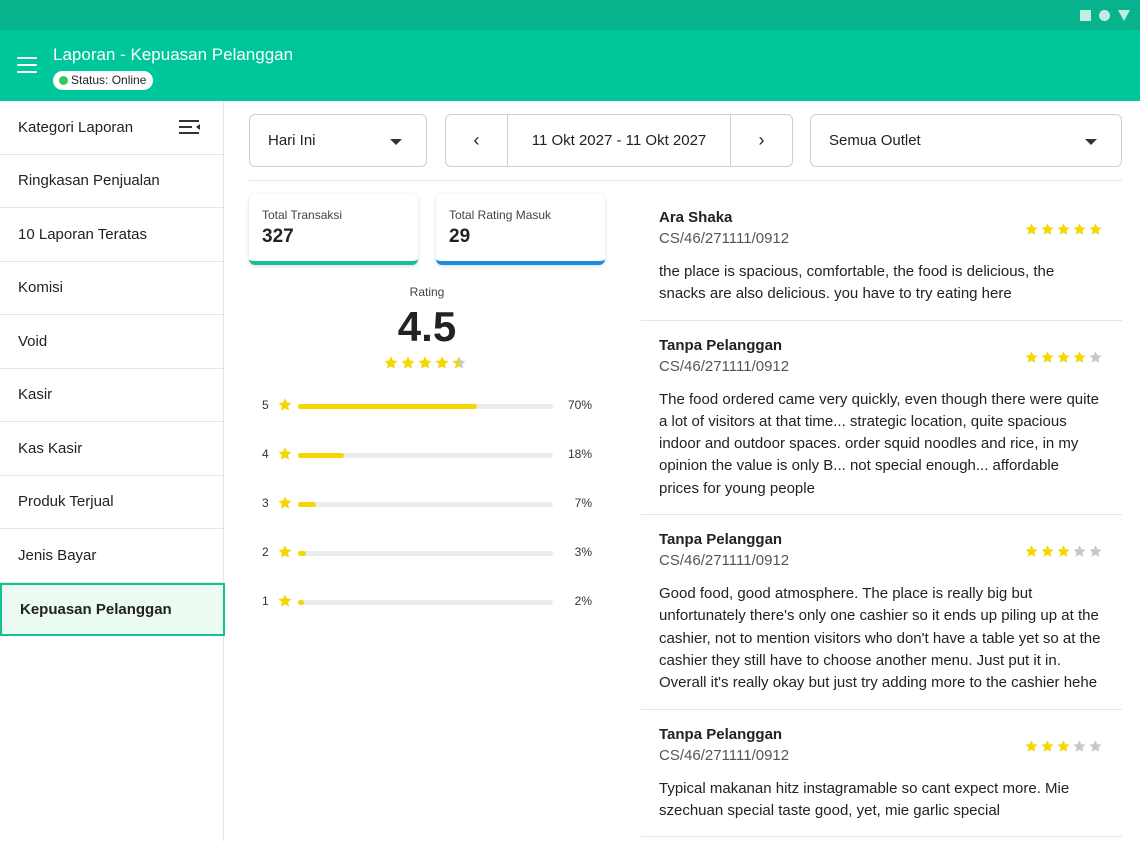 Image resolution: width=1140 pixels, height=841 pixels. I want to click on filter-divider, so click(685, 180).